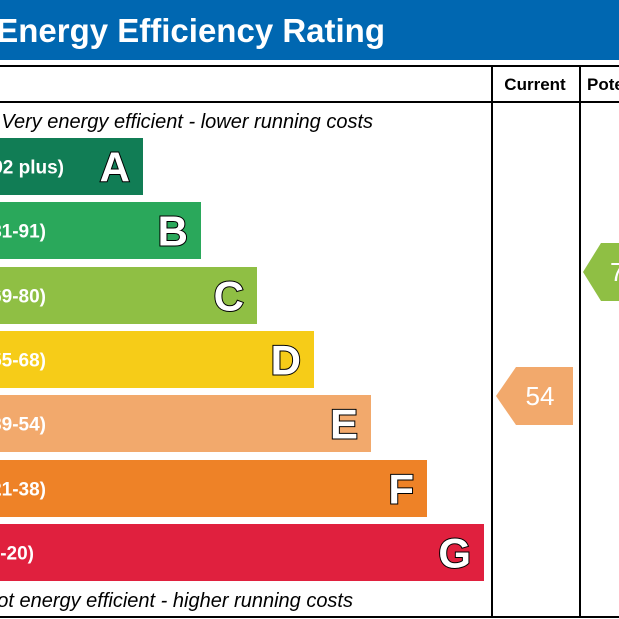 The image size is (619, 619). I want to click on band-range: (39-54), so click(23, 425).